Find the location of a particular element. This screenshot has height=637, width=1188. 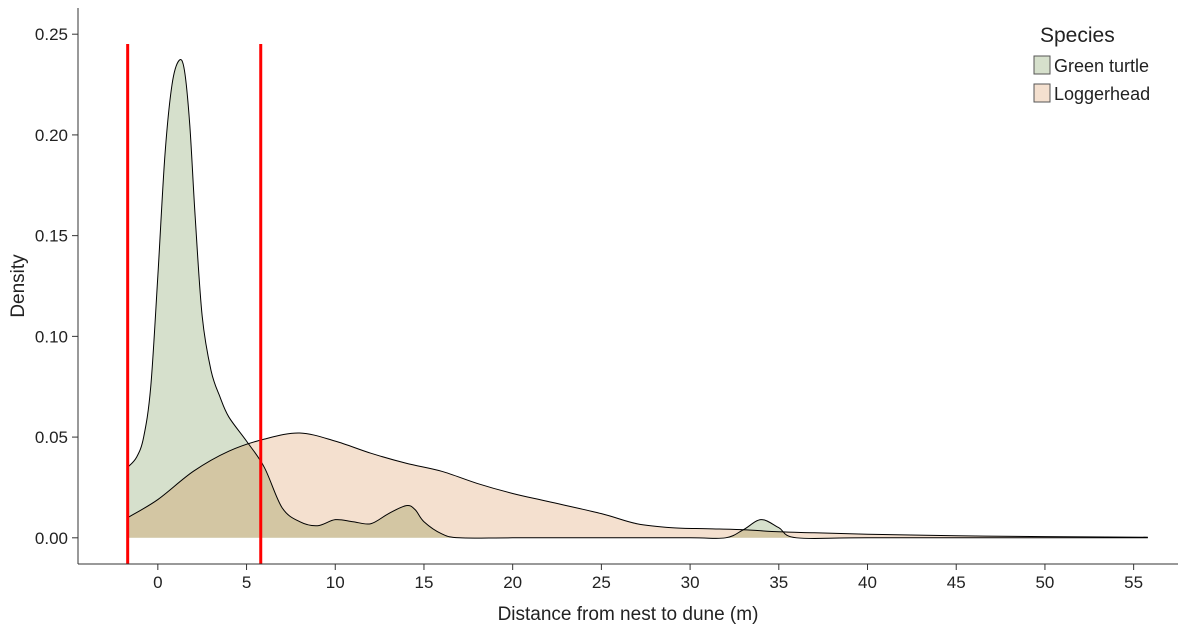

x-tick-label: 0 is located at coordinates (157, 582).